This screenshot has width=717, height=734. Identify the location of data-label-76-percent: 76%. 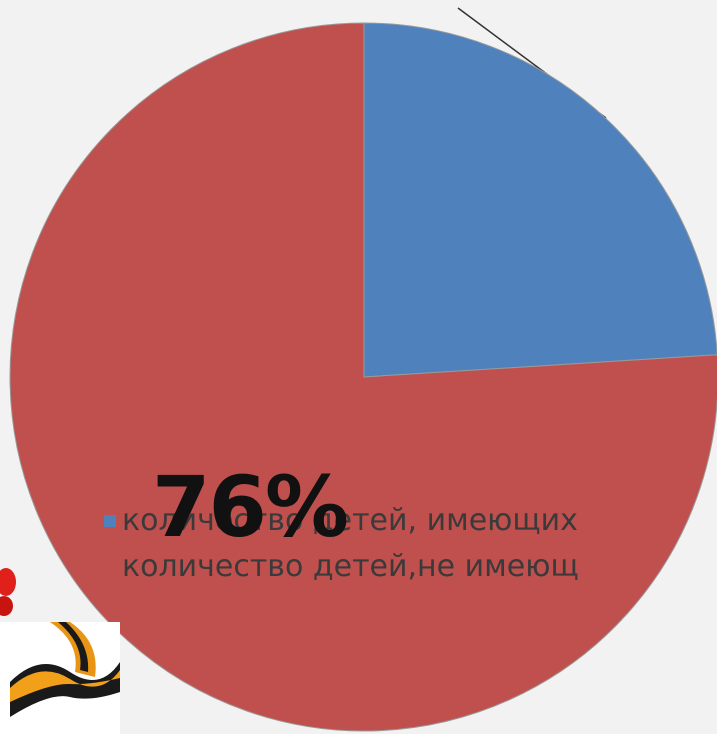
(250, 507).